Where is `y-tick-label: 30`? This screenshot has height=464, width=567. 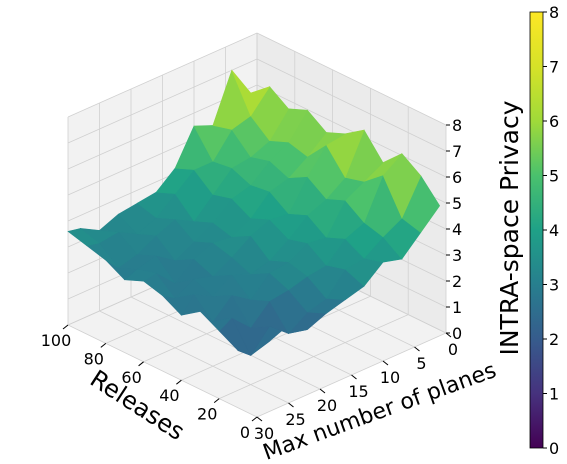
y-tick-label: 30 is located at coordinates (264, 433).